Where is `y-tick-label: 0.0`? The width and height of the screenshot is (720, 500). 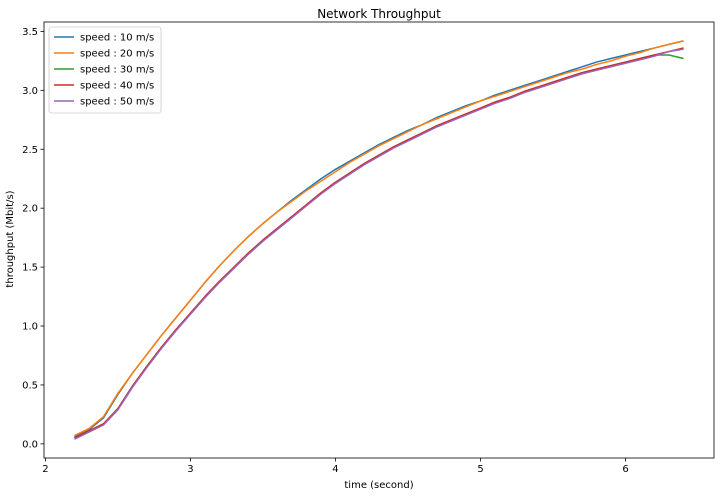
y-tick-label: 0.0 is located at coordinates (30, 444).